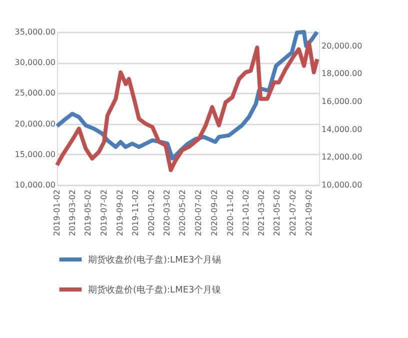 The height and width of the screenshot is (338, 408). I want to click on y2-tick-label: 16,000.00, so click(342, 101).